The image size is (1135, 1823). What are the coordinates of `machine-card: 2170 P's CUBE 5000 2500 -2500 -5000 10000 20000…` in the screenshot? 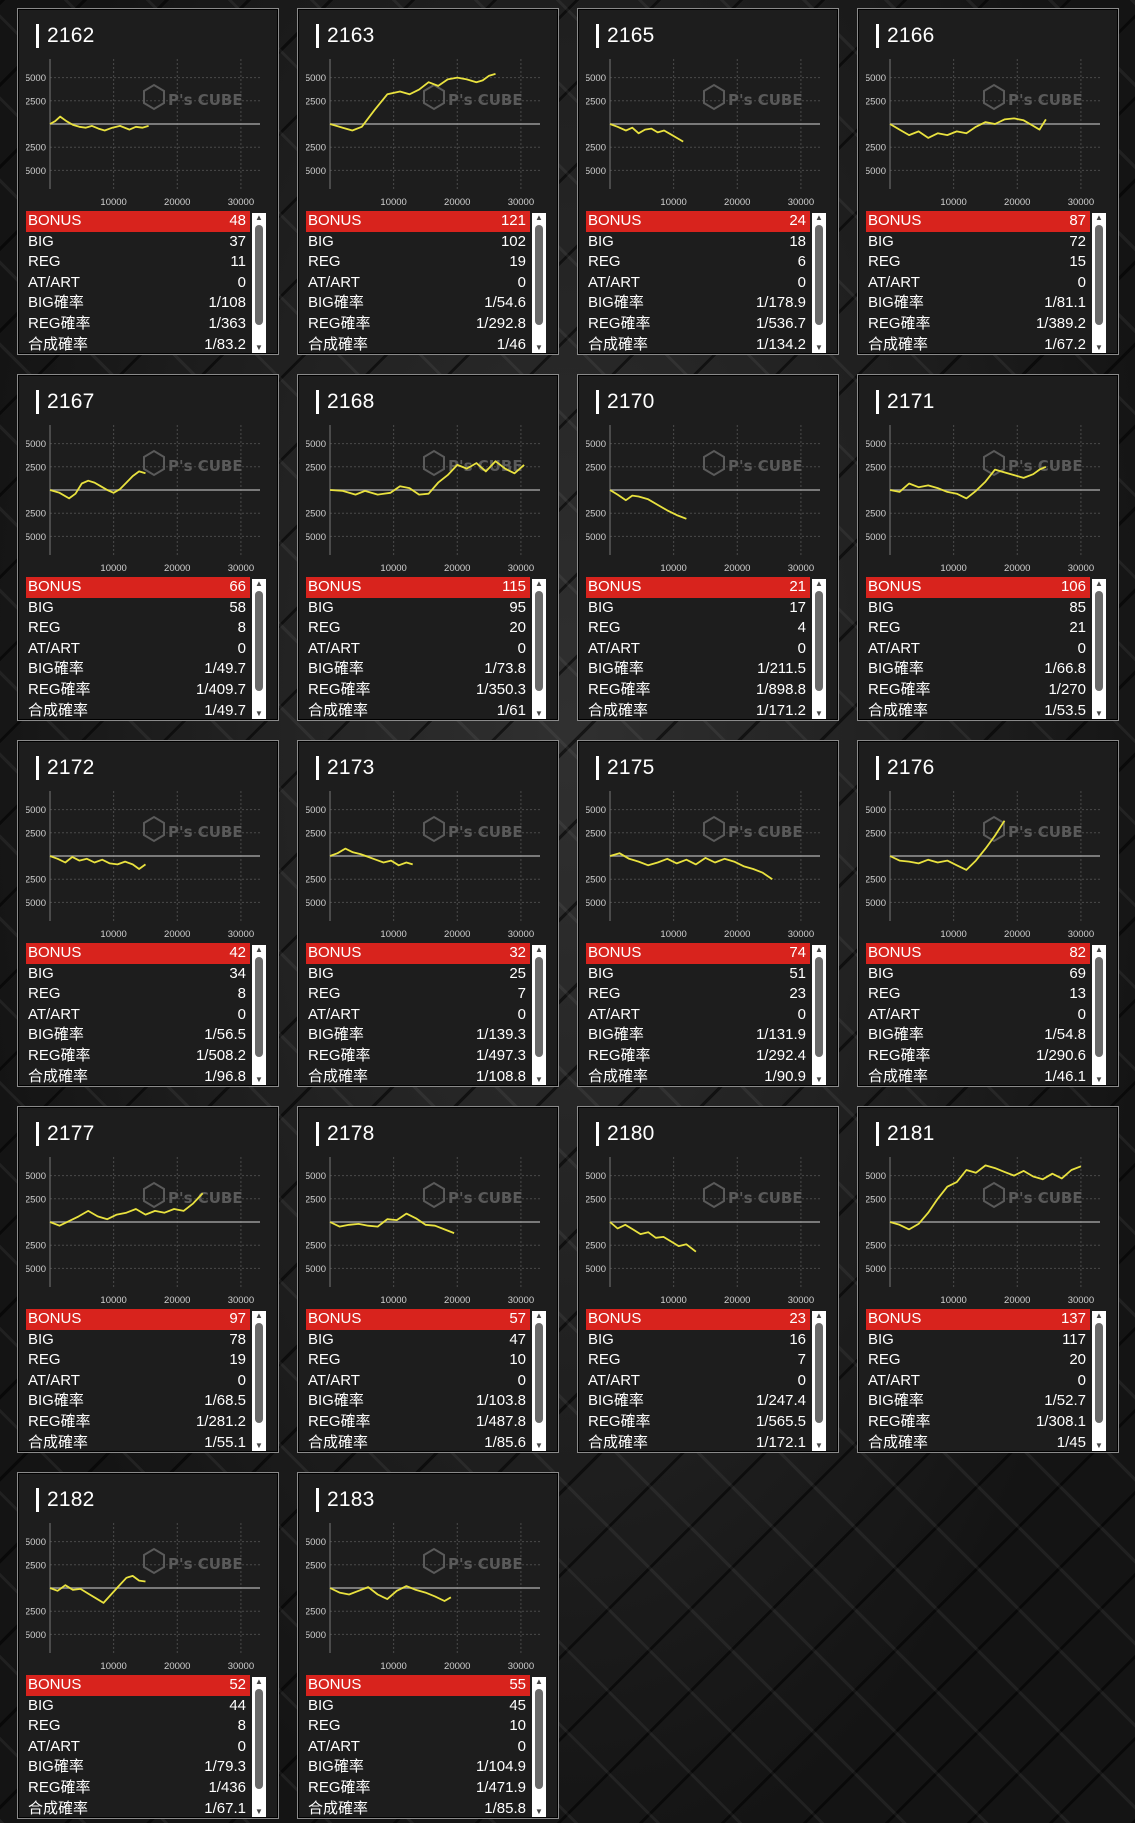 It's located at (708, 547).